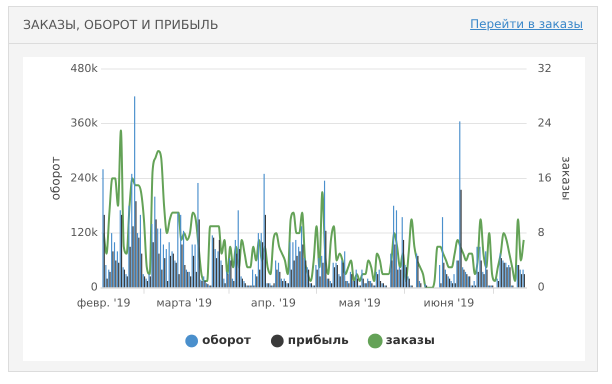  Describe the element at coordinates (84, 68) in the screenshot. I see `y-tick-label: 480k` at that location.